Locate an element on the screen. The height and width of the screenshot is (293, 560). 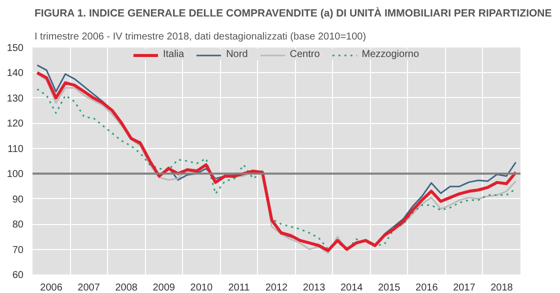
x-tick-label: 2012 is located at coordinates (276, 287).